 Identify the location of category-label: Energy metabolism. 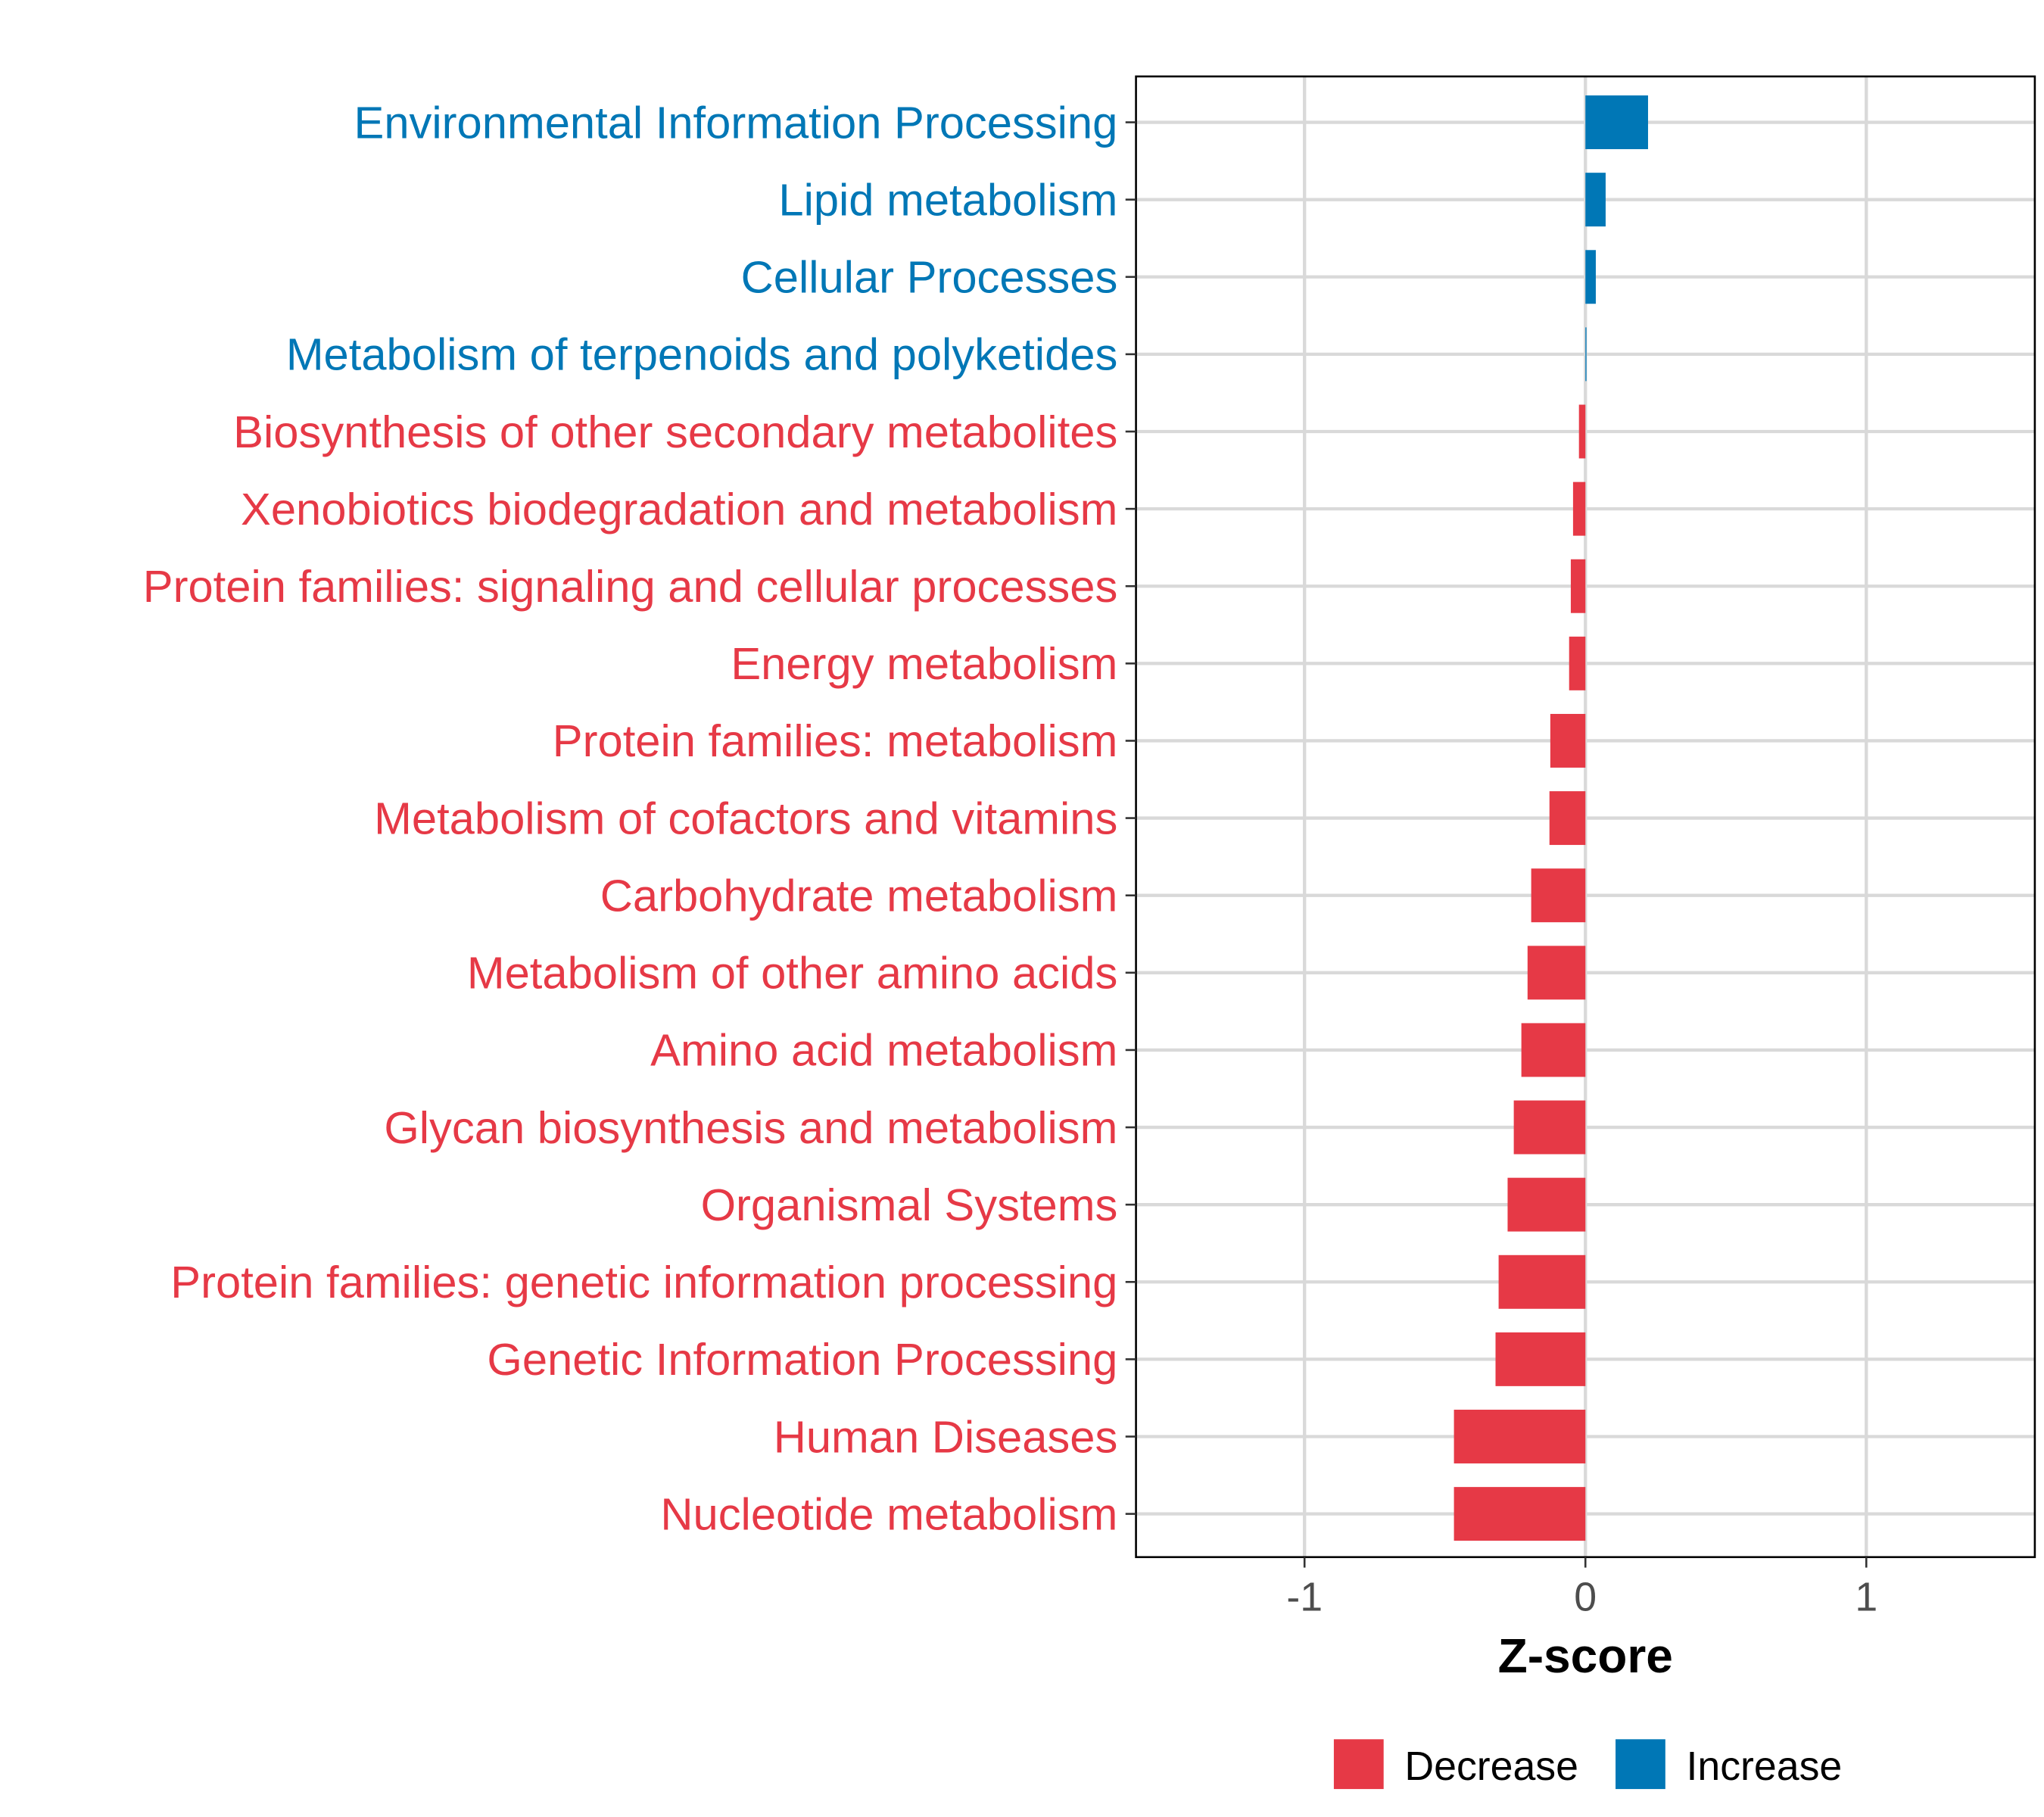
(924, 663).